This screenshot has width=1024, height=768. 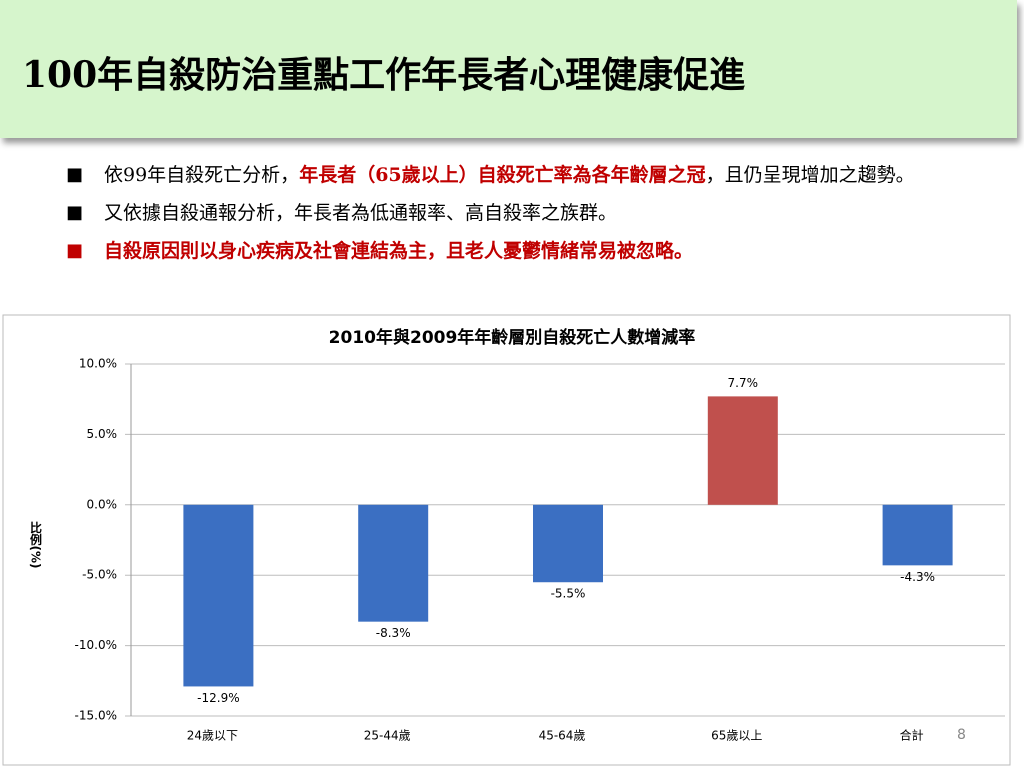 What do you see at coordinates (912, 735) in the screenshot?
I see `x-tick-label: 合計` at bounding box center [912, 735].